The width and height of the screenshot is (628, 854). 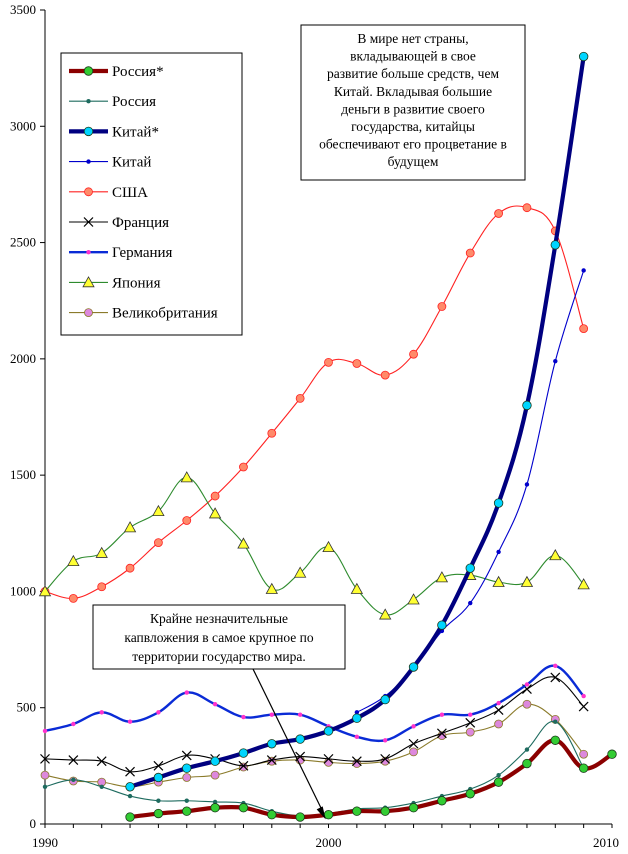 I want to click on annotation-line: государства, китайцы, so click(x=413, y=126).